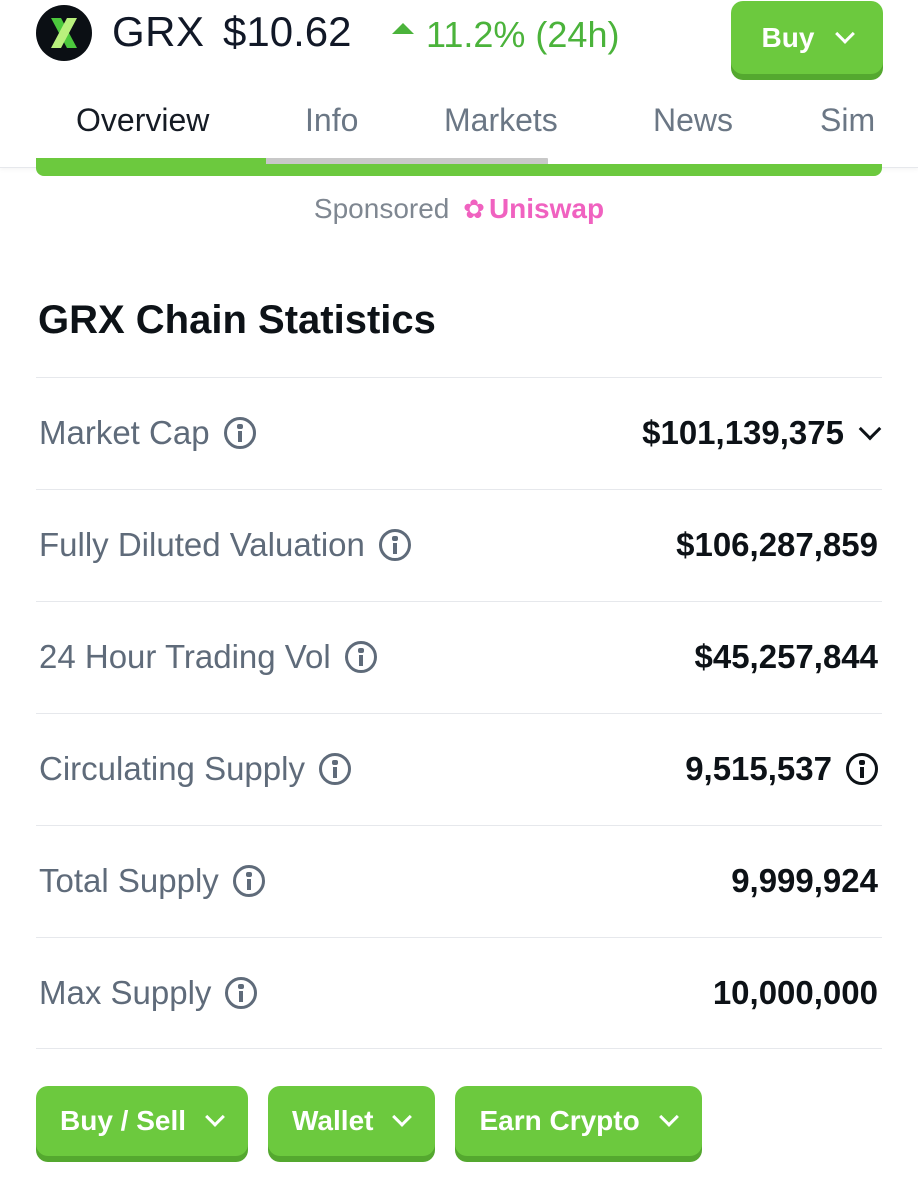  What do you see at coordinates (403, 28) in the screenshot?
I see `up-triangle-icon` at bounding box center [403, 28].